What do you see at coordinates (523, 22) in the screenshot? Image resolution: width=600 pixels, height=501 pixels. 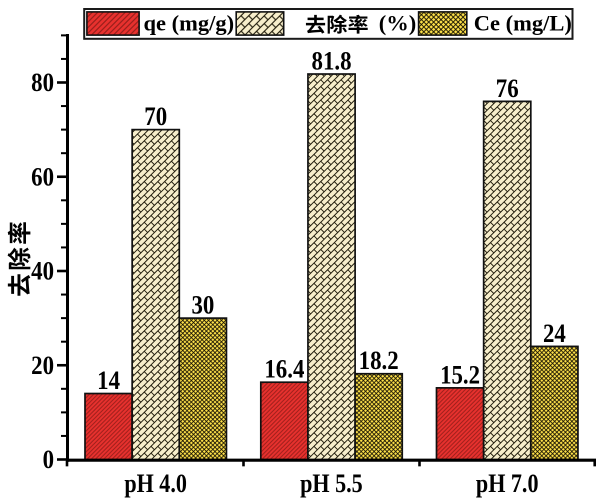 I see `svg-text: Ce (mg/L)` at bounding box center [523, 22].